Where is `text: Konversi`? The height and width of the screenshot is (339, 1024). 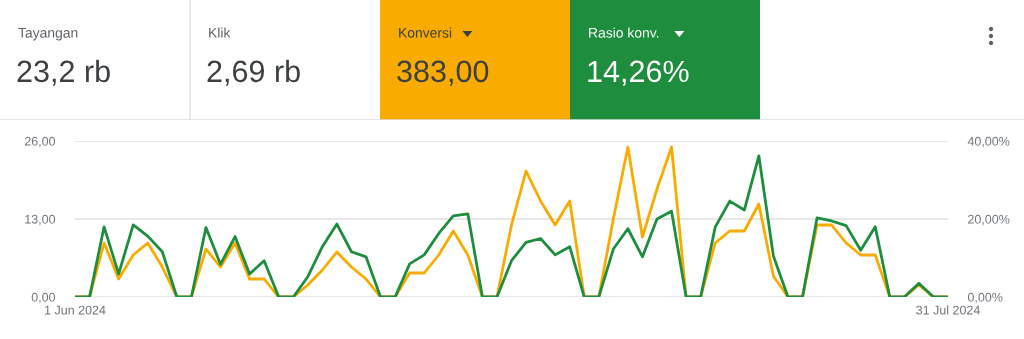 text: Konversi is located at coordinates (425, 32).